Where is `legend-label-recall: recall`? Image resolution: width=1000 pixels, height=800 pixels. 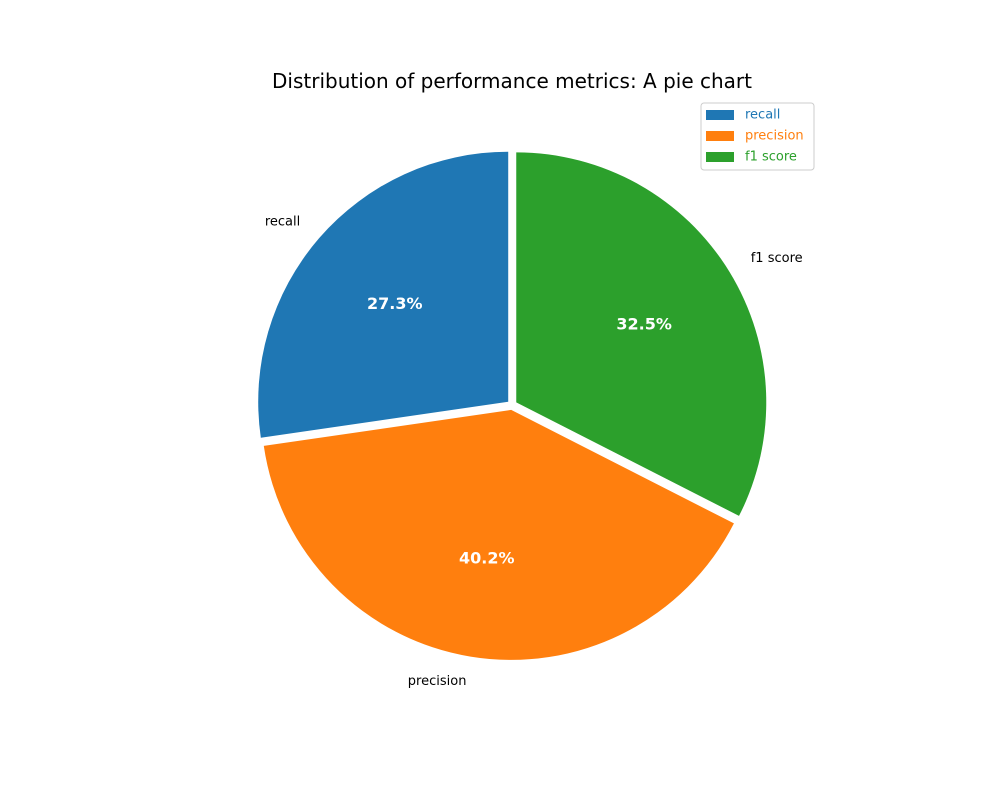
legend-label-recall: recall is located at coordinates (762, 115).